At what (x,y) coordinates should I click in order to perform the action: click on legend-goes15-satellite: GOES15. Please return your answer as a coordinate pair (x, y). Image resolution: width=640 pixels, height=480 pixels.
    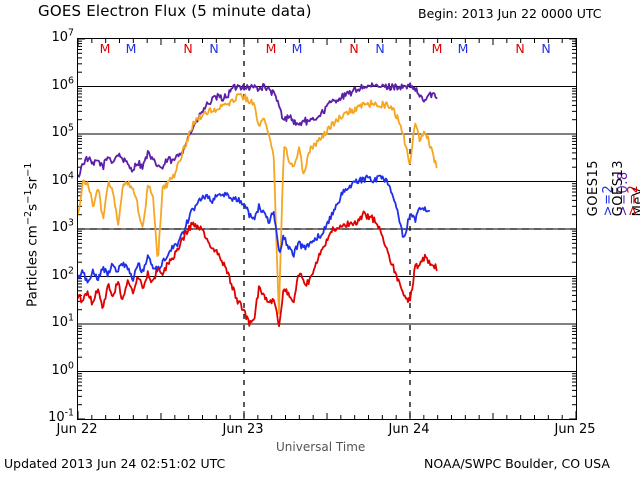
    Looking at the image, I should click on (593, 188).